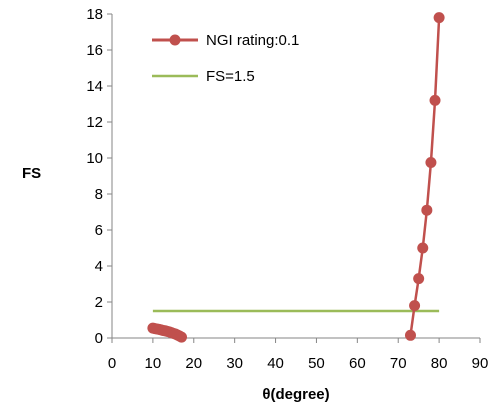 The width and height of the screenshot is (493, 410). What do you see at coordinates (357, 363) in the screenshot?
I see `x-tick-label: 60` at bounding box center [357, 363].